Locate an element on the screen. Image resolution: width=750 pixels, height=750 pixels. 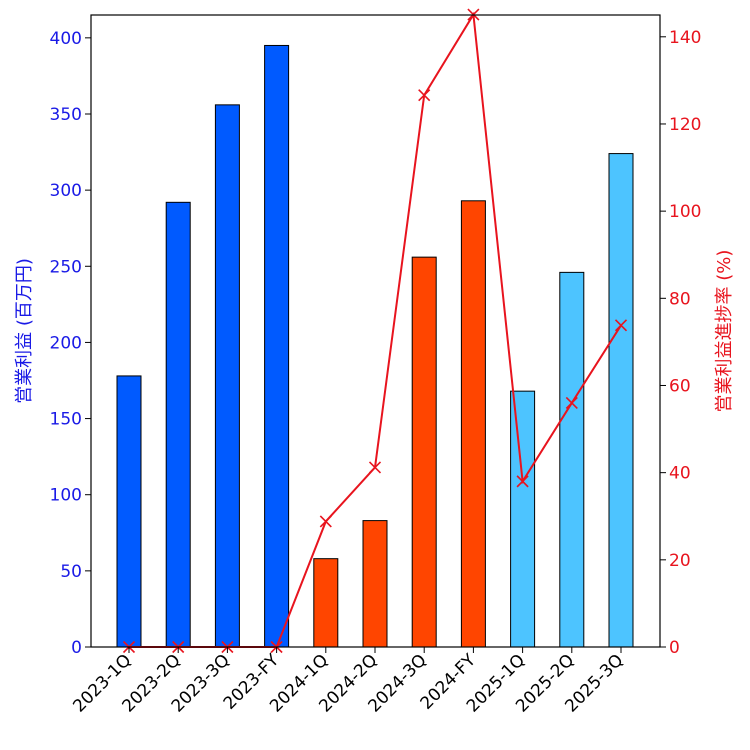
right-tick-label: 100 is located at coordinates (685, 212).